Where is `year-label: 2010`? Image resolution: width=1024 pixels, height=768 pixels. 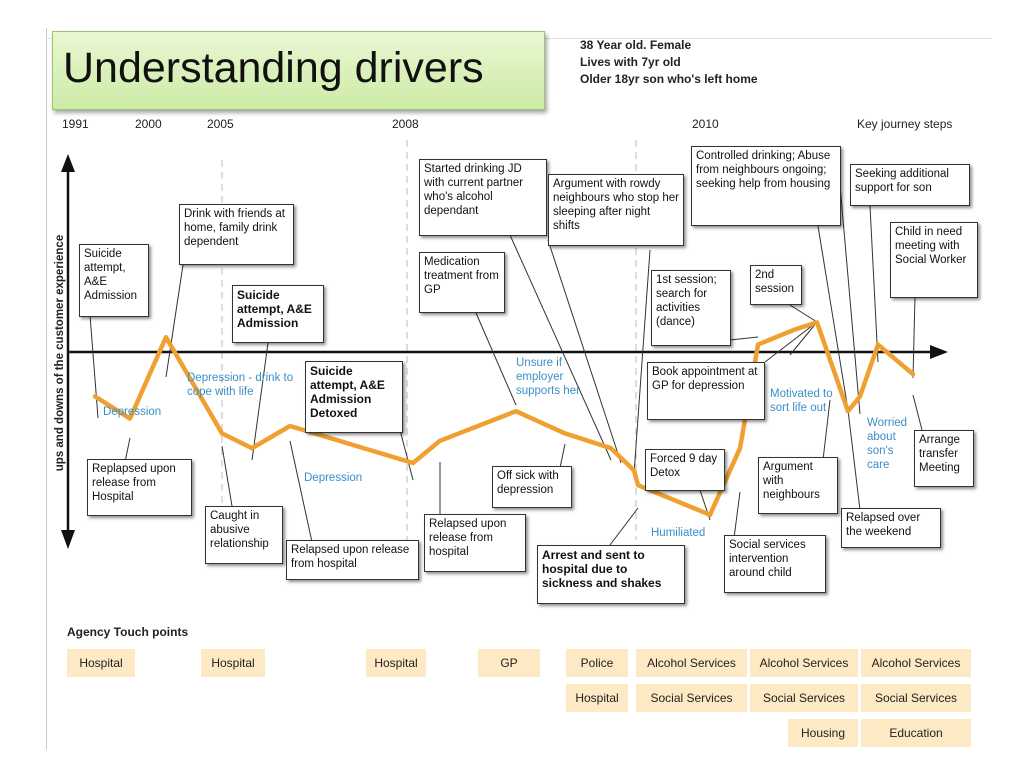 year-label: 2010 is located at coordinates (705, 124).